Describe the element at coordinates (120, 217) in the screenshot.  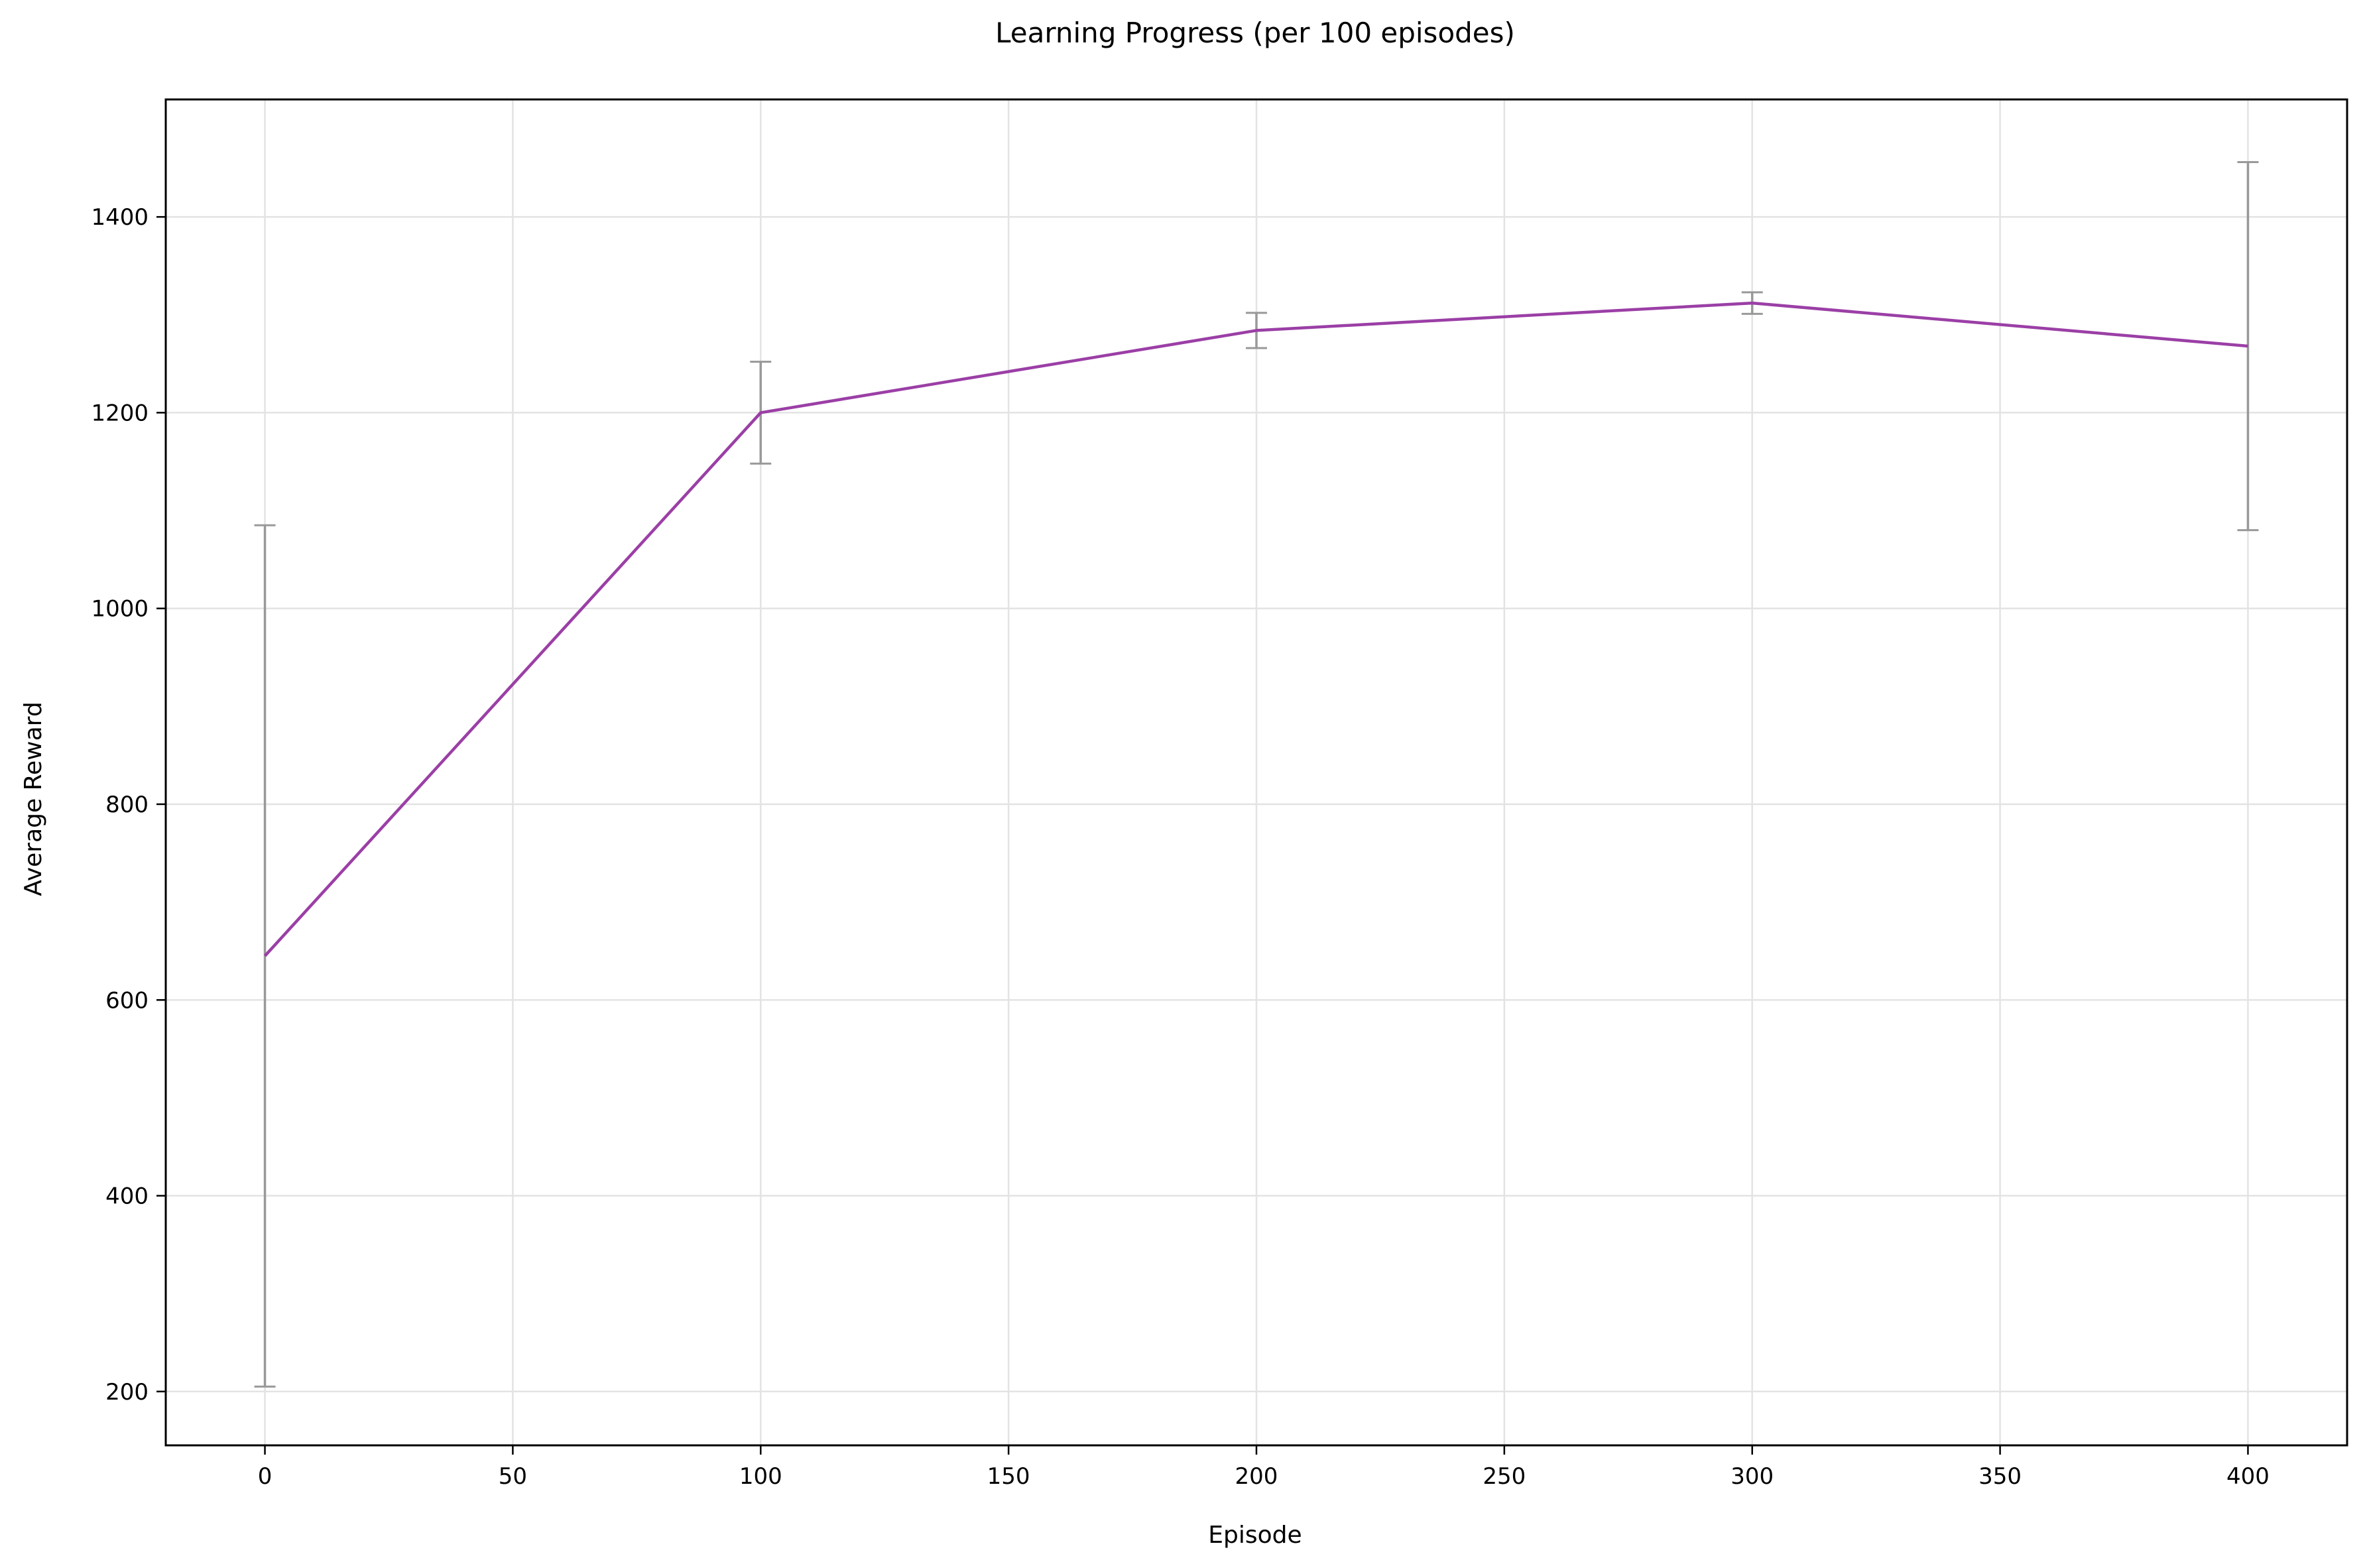
I see `y-tick-label: 1400` at that location.